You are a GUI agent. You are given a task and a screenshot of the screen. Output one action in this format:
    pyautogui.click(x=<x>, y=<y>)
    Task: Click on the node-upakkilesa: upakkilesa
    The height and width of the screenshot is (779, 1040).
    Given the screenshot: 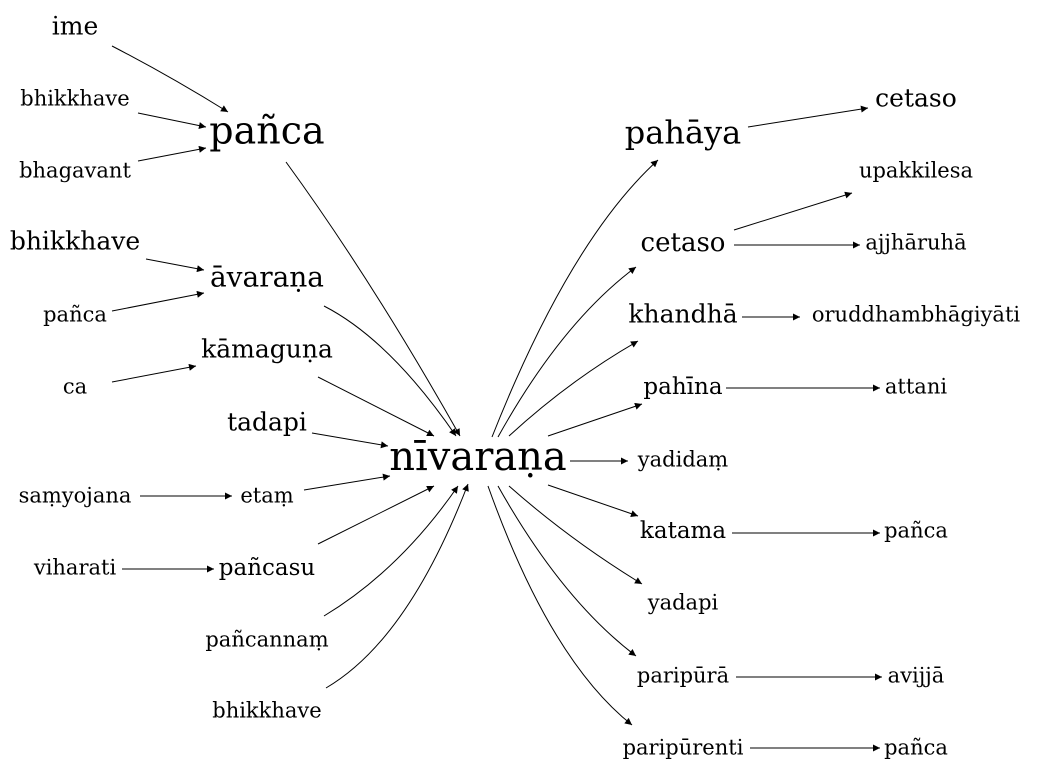 What is the action you would take?
    pyautogui.click(x=916, y=171)
    